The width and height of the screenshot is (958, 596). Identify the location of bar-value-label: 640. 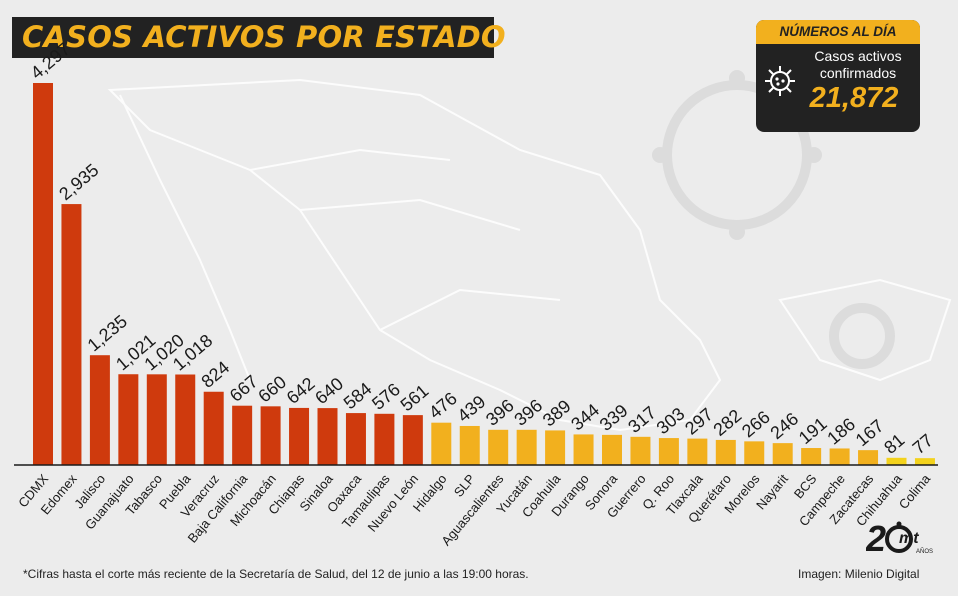
(329, 391).